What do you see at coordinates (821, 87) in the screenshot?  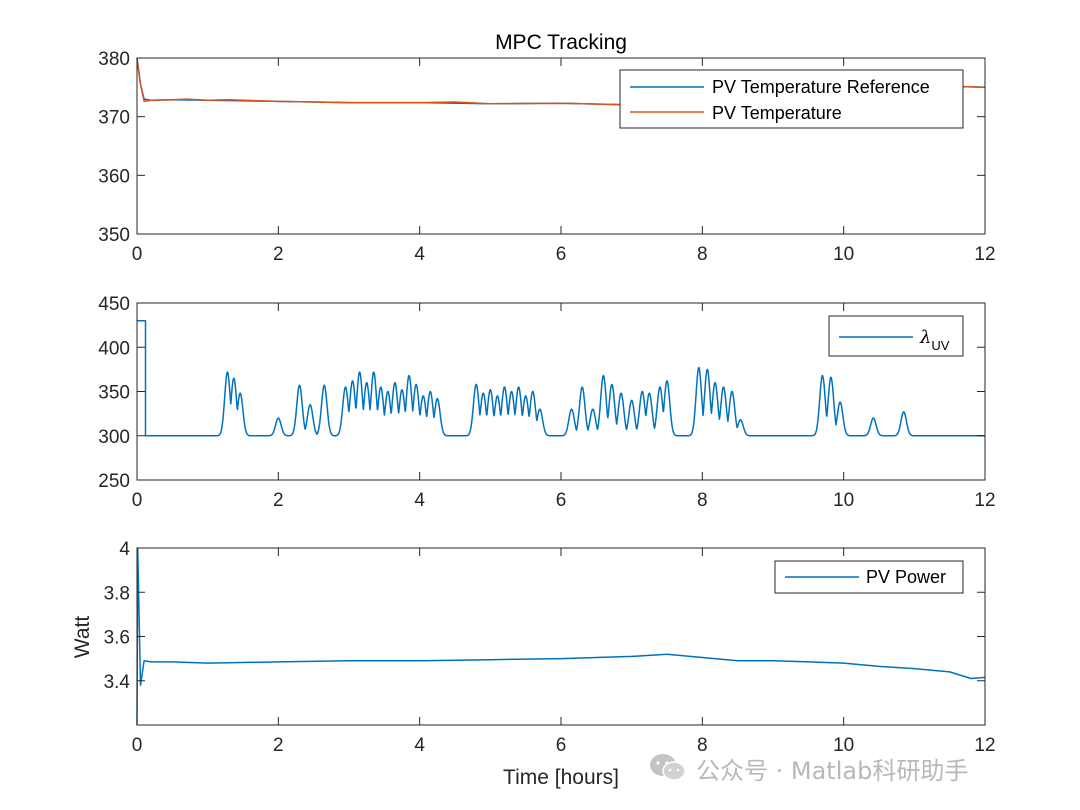 I see `legend-entry-reference: PV Temperature Reference` at bounding box center [821, 87].